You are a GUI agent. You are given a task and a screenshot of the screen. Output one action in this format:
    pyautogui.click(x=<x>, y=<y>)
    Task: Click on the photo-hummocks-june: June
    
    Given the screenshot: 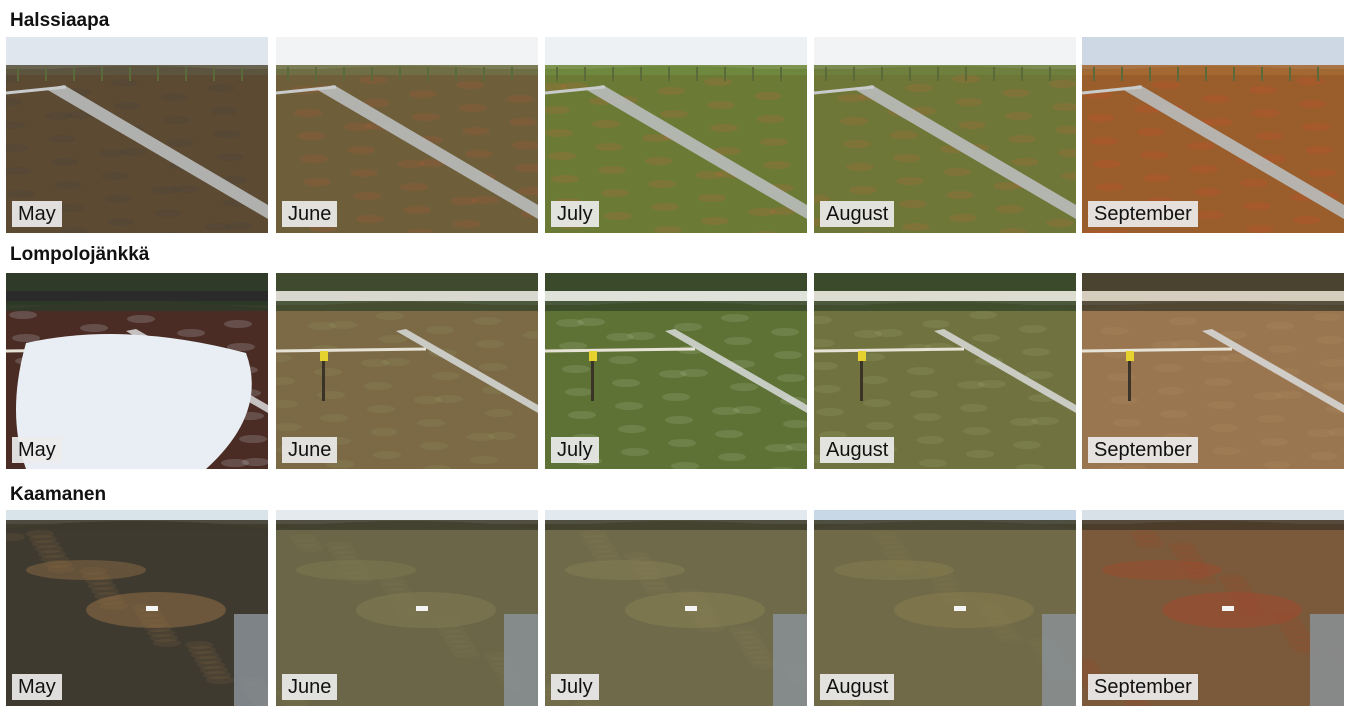 What is the action you would take?
    pyautogui.click(x=407, y=608)
    